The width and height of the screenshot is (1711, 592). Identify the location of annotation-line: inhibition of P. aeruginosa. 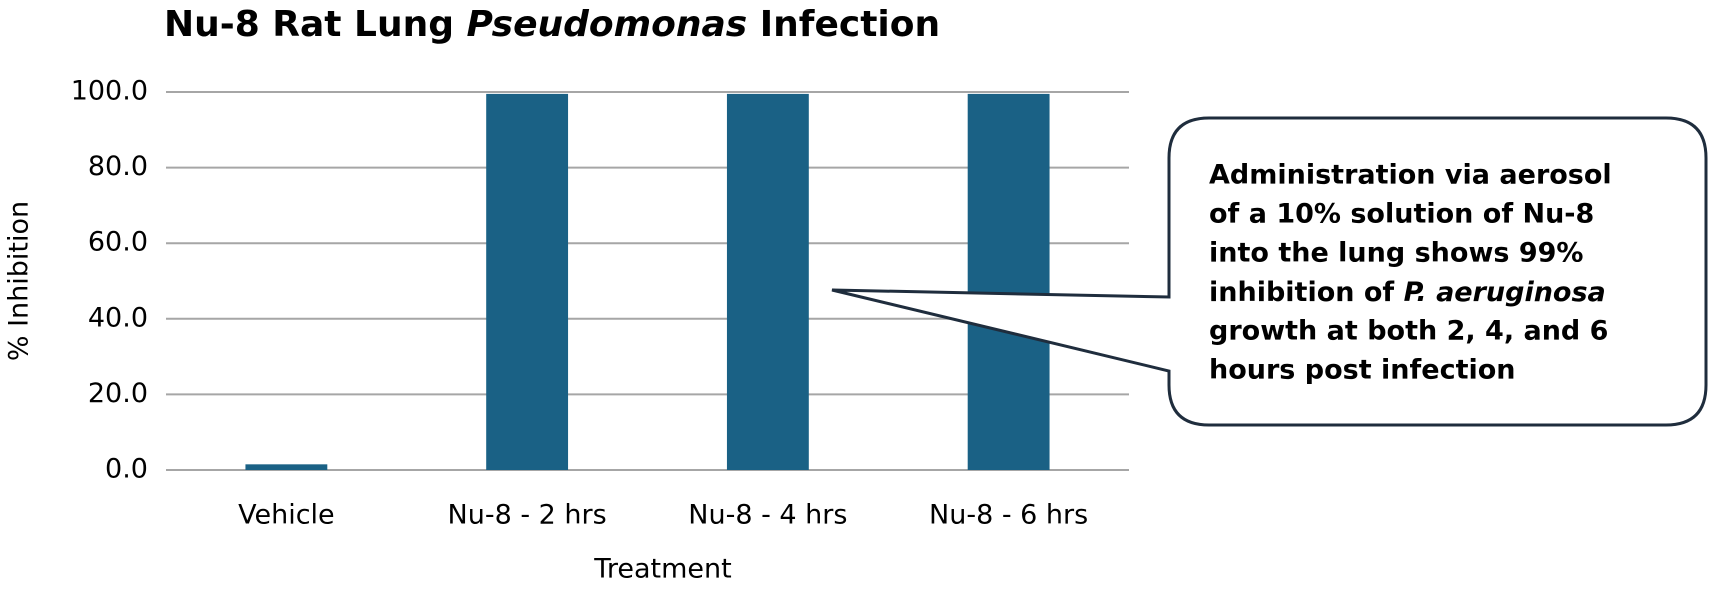
(1407, 292).